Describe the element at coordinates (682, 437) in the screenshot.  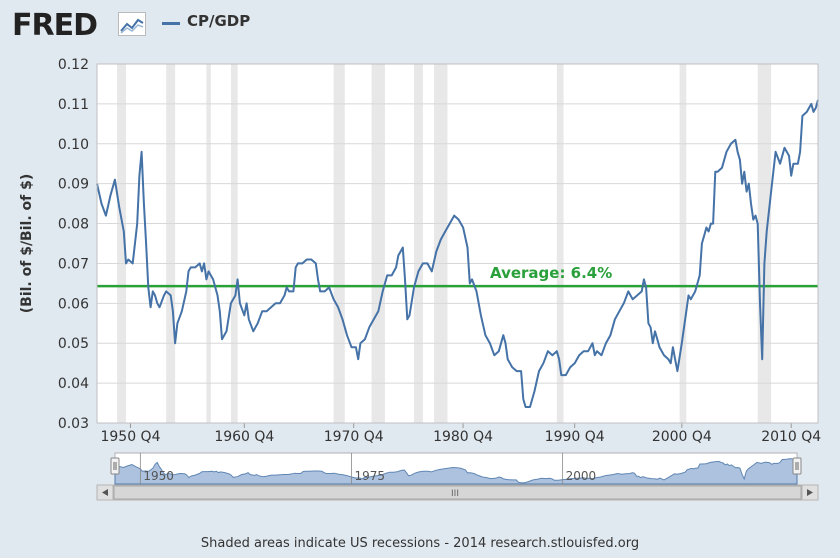
I see `x-tick-label: 2000 Q4` at that location.